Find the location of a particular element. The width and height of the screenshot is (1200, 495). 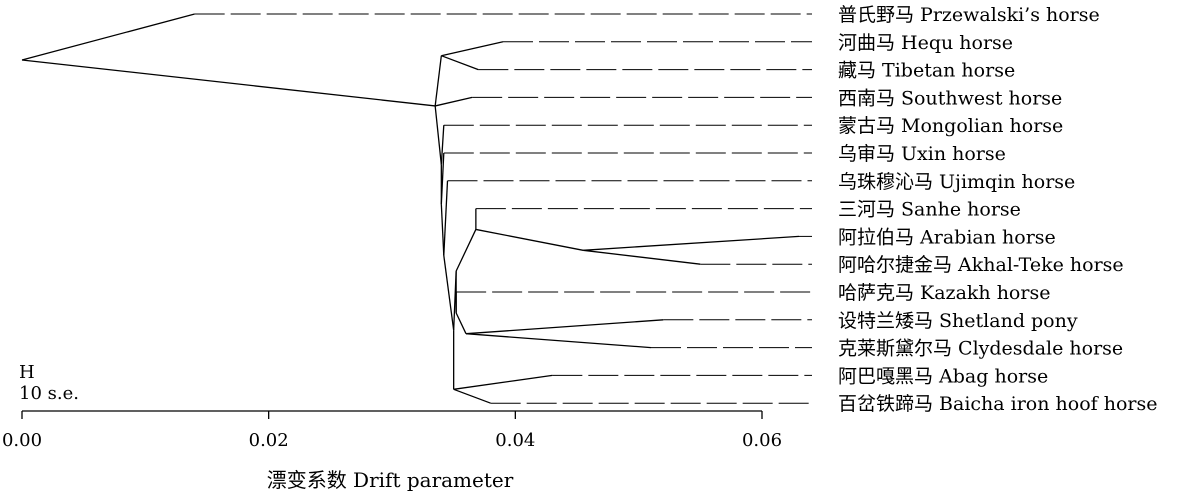

leaf-label-abag: 阿巴嘎黑马 Abag horse is located at coordinates (943, 376).